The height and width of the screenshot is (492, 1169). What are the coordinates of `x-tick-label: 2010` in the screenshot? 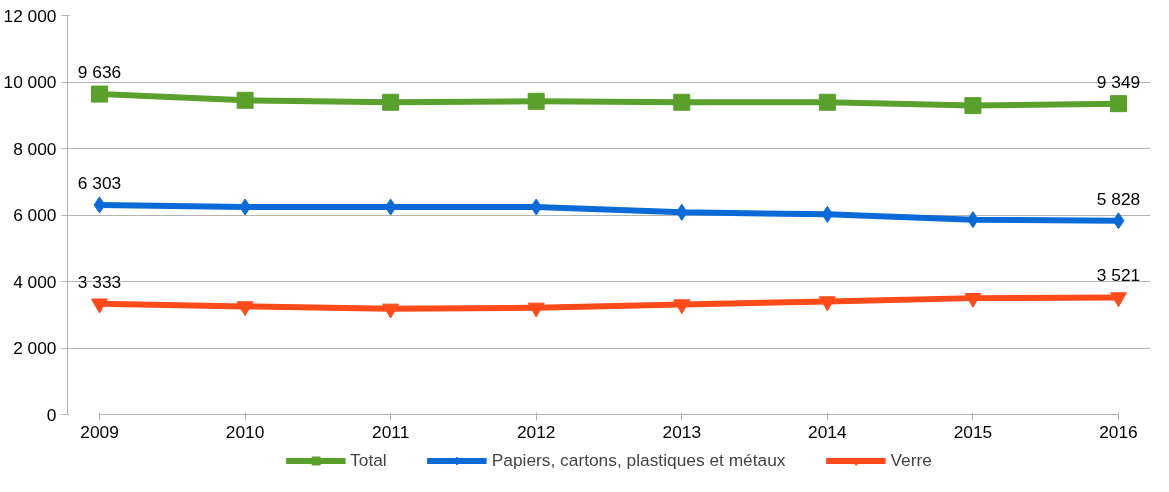 It's located at (245, 431).